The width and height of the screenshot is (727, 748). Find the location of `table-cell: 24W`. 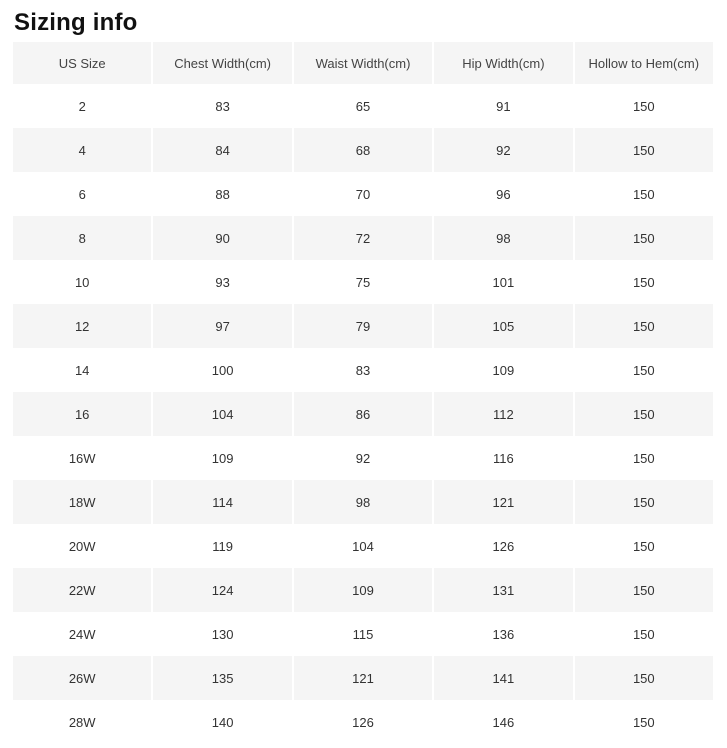

table-cell: 24W is located at coordinates (82, 634).